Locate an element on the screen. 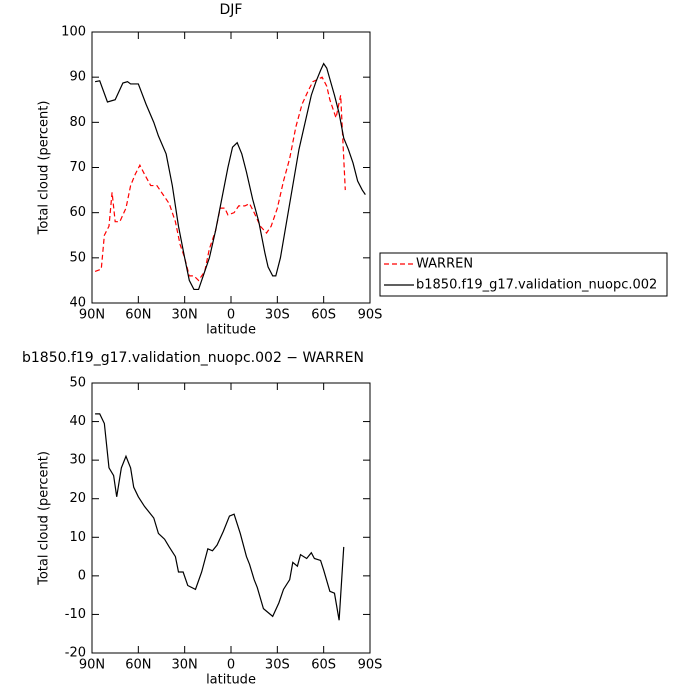 The height and width of the screenshot is (700, 700). y-tick-label: 20 is located at coordinates (77, 498).